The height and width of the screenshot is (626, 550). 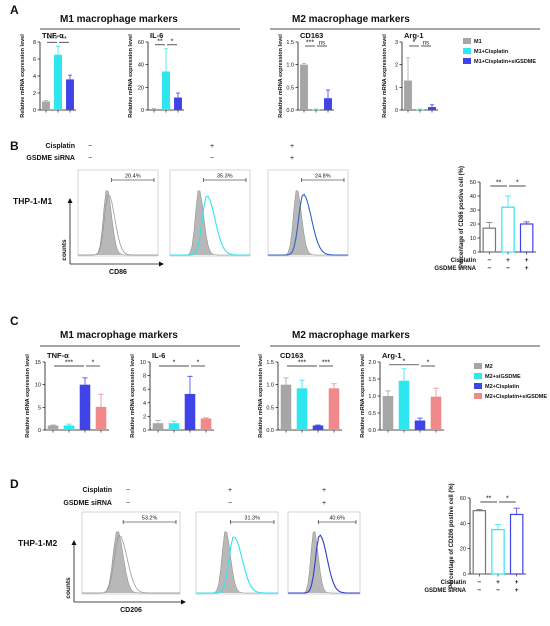 What do you see at coordinates (323, 177) in the screenshot?
I see `gate-percentage: 24.8%` at bounding box center [323, 177].